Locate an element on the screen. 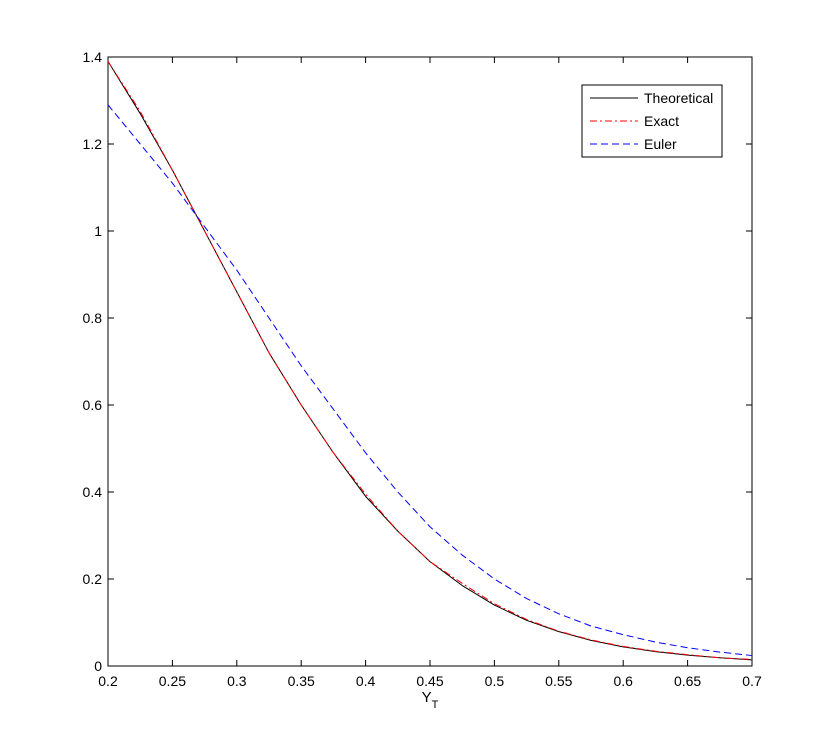  x-tick-label: 0.2 is located at coordinates (108, 681).